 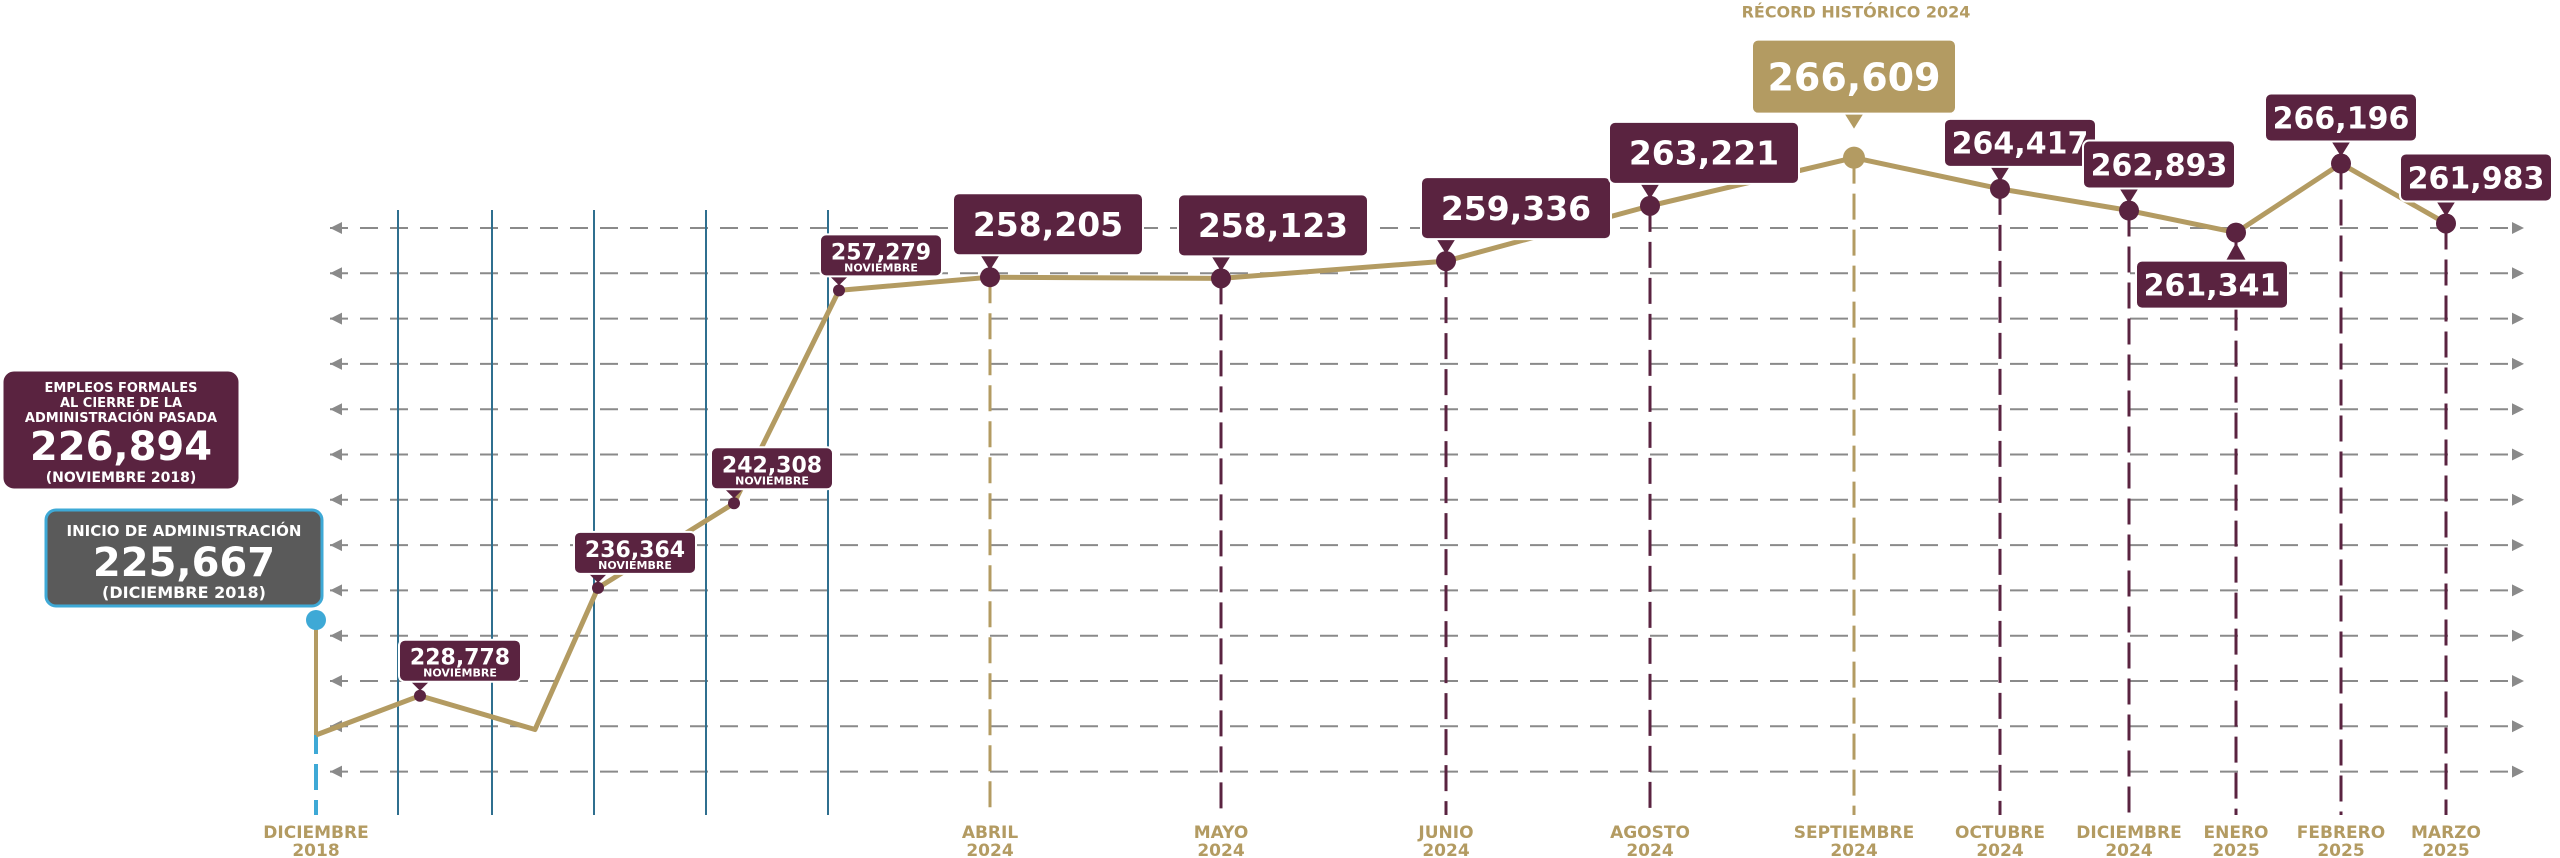 I want to click on data-label: 259,336, so click(x=1516, y=215).